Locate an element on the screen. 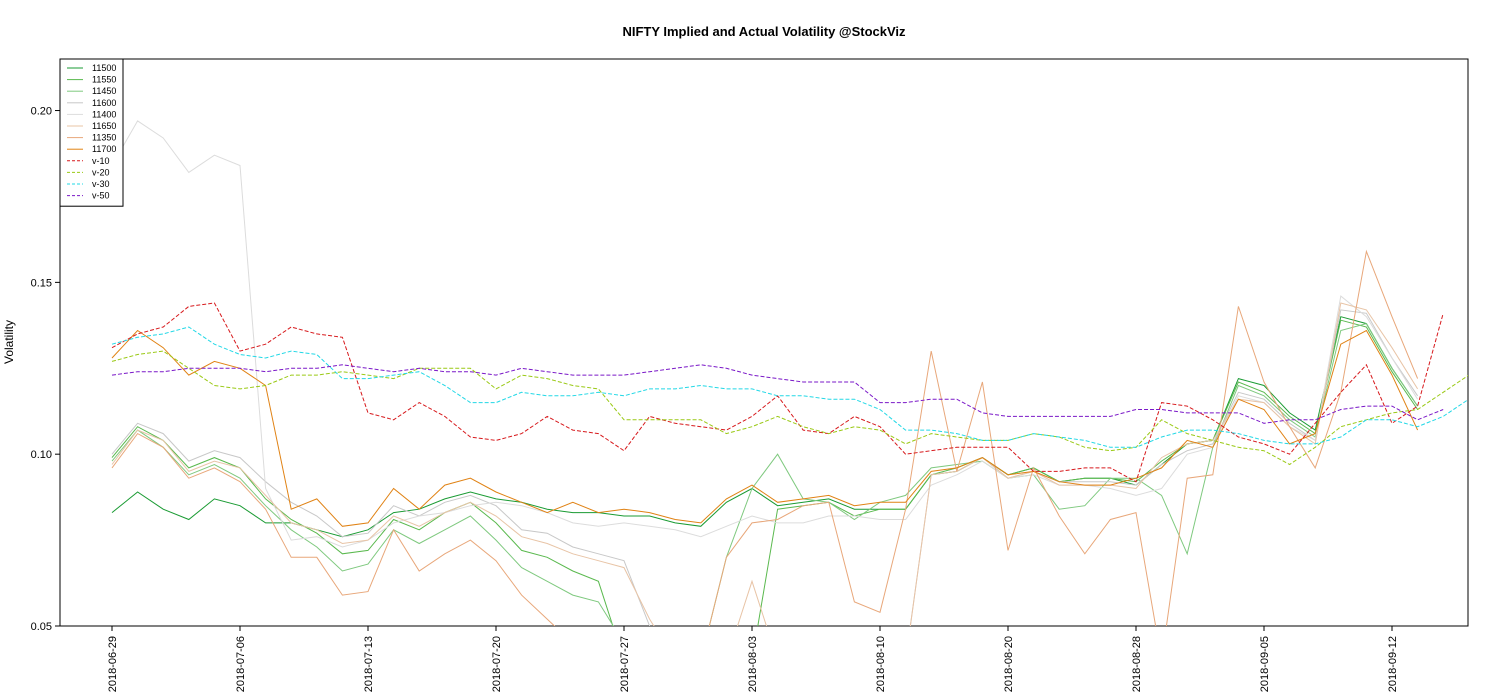 The image size is (1500, 700). legend-label: 11450 is located at coordinates (104, 91).